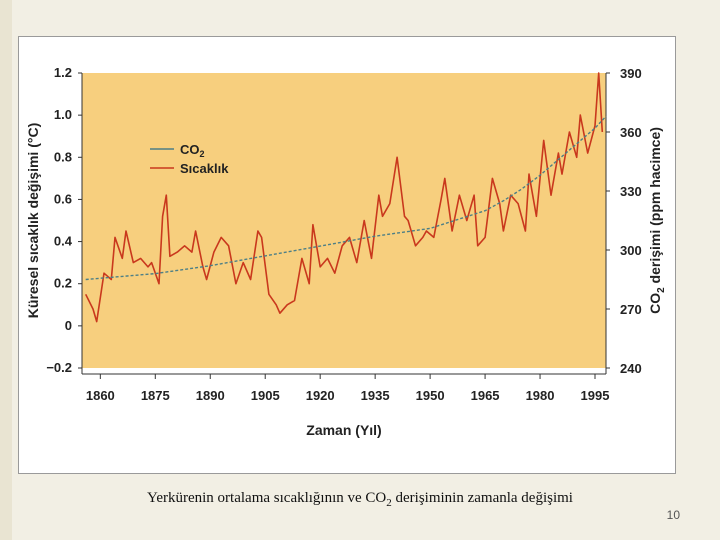  I want to click on legend-label-sub: 2, so click(202, 154).